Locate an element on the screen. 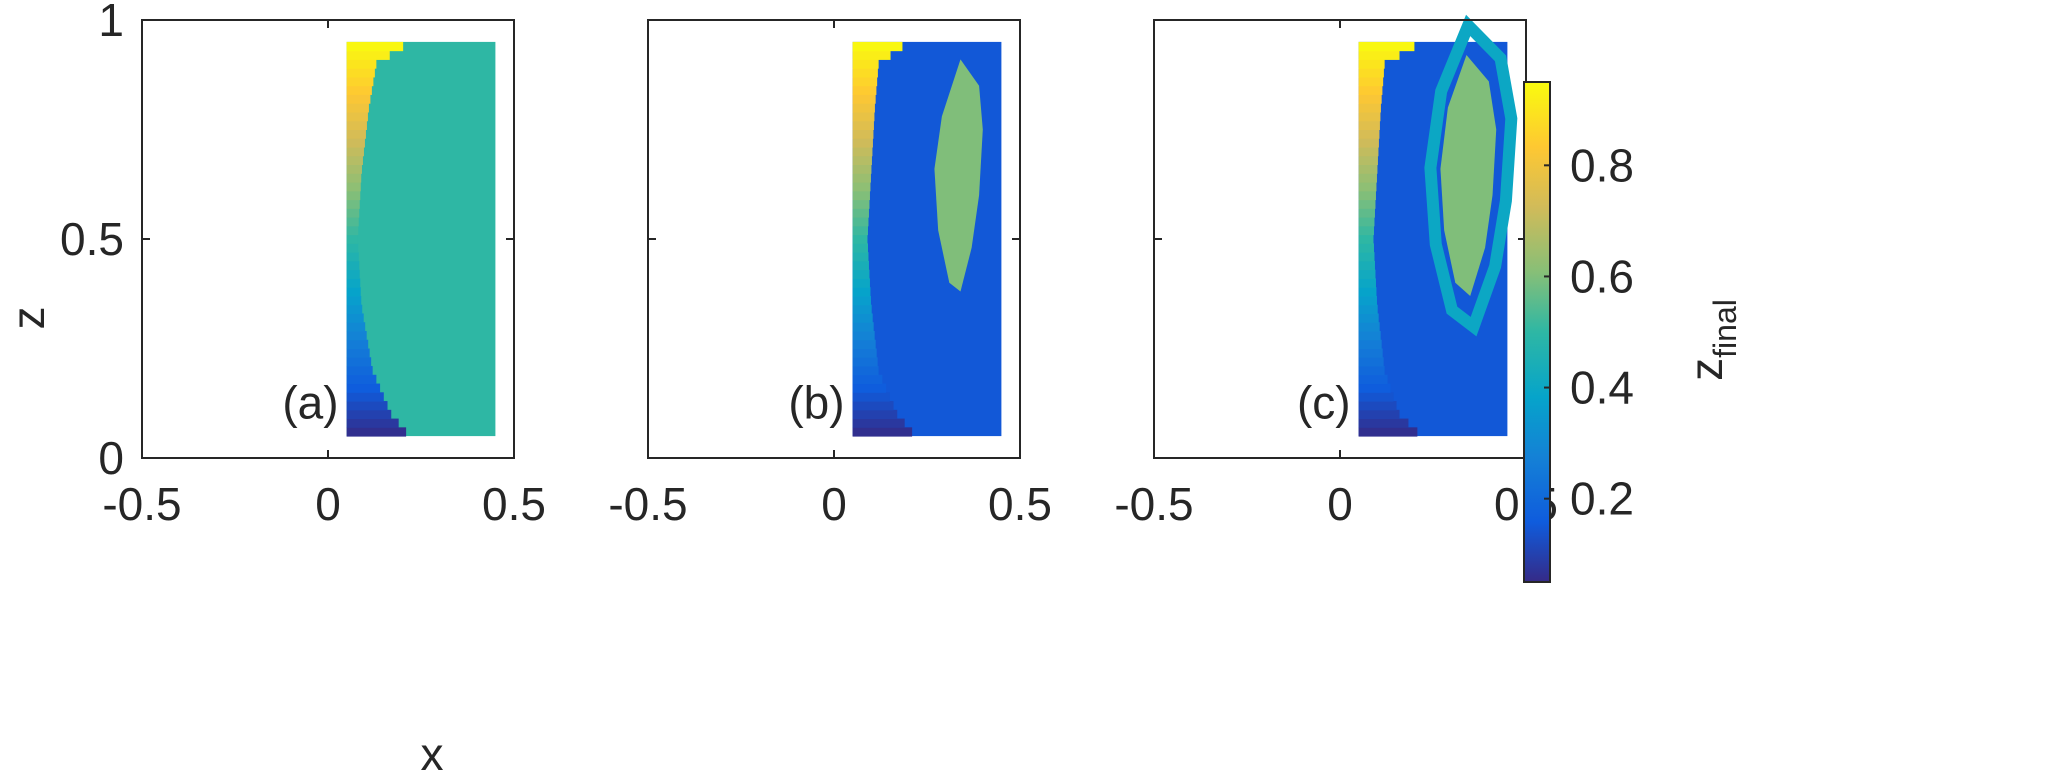 Image resolution: width=2067 pixels, height=784 pixels. y-tick-label: 0 is located at coordinates (111, 458).